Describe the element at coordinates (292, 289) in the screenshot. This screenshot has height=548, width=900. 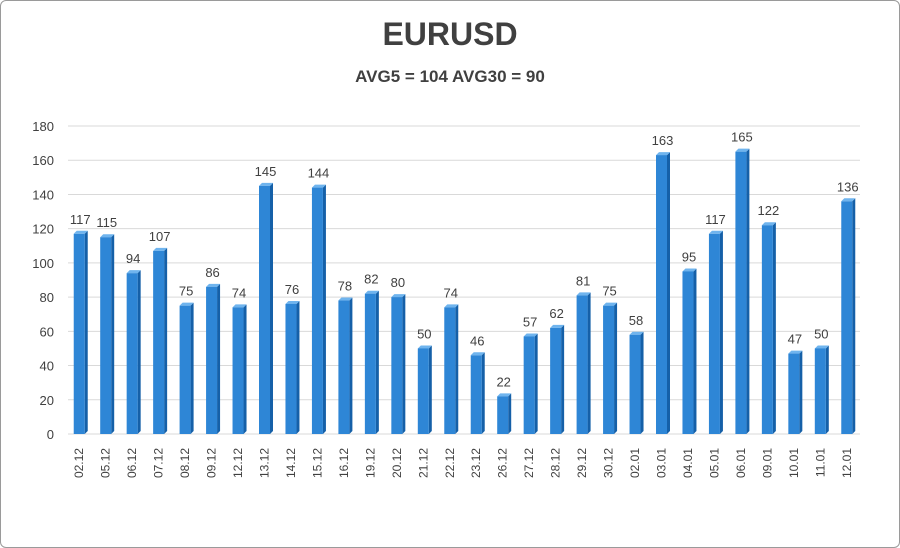
I see `data-label: 76` at that location.